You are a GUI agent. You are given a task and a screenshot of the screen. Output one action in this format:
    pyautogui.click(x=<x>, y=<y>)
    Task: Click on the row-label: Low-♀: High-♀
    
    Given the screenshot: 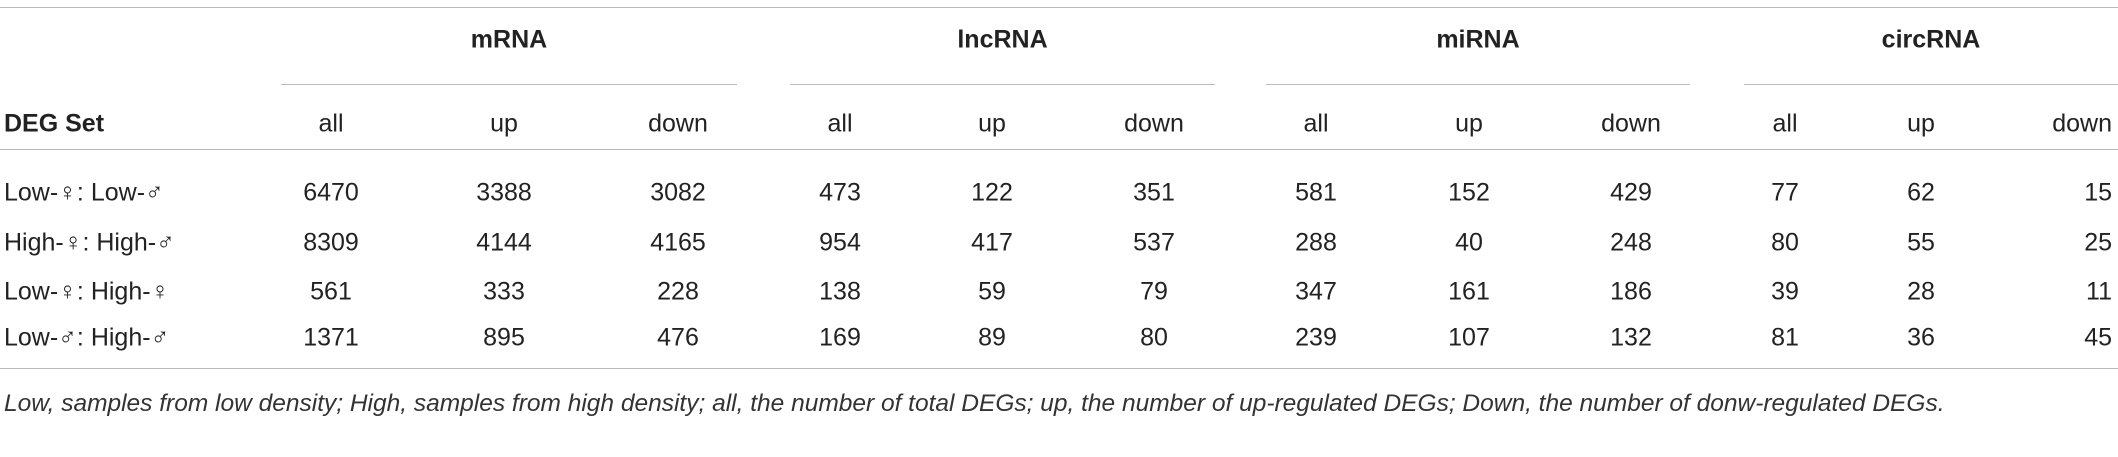 What is the action you would take?
    pyautogui.click(x=87, y=291)
    